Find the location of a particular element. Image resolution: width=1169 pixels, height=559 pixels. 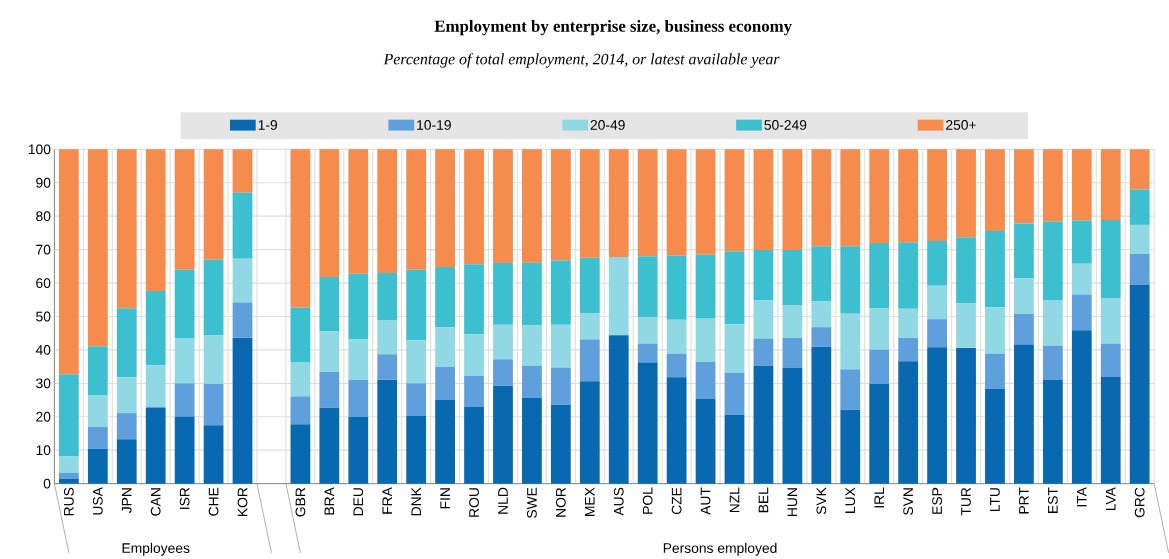

x-tick-label: ESP is located at coordinates (937, 500).